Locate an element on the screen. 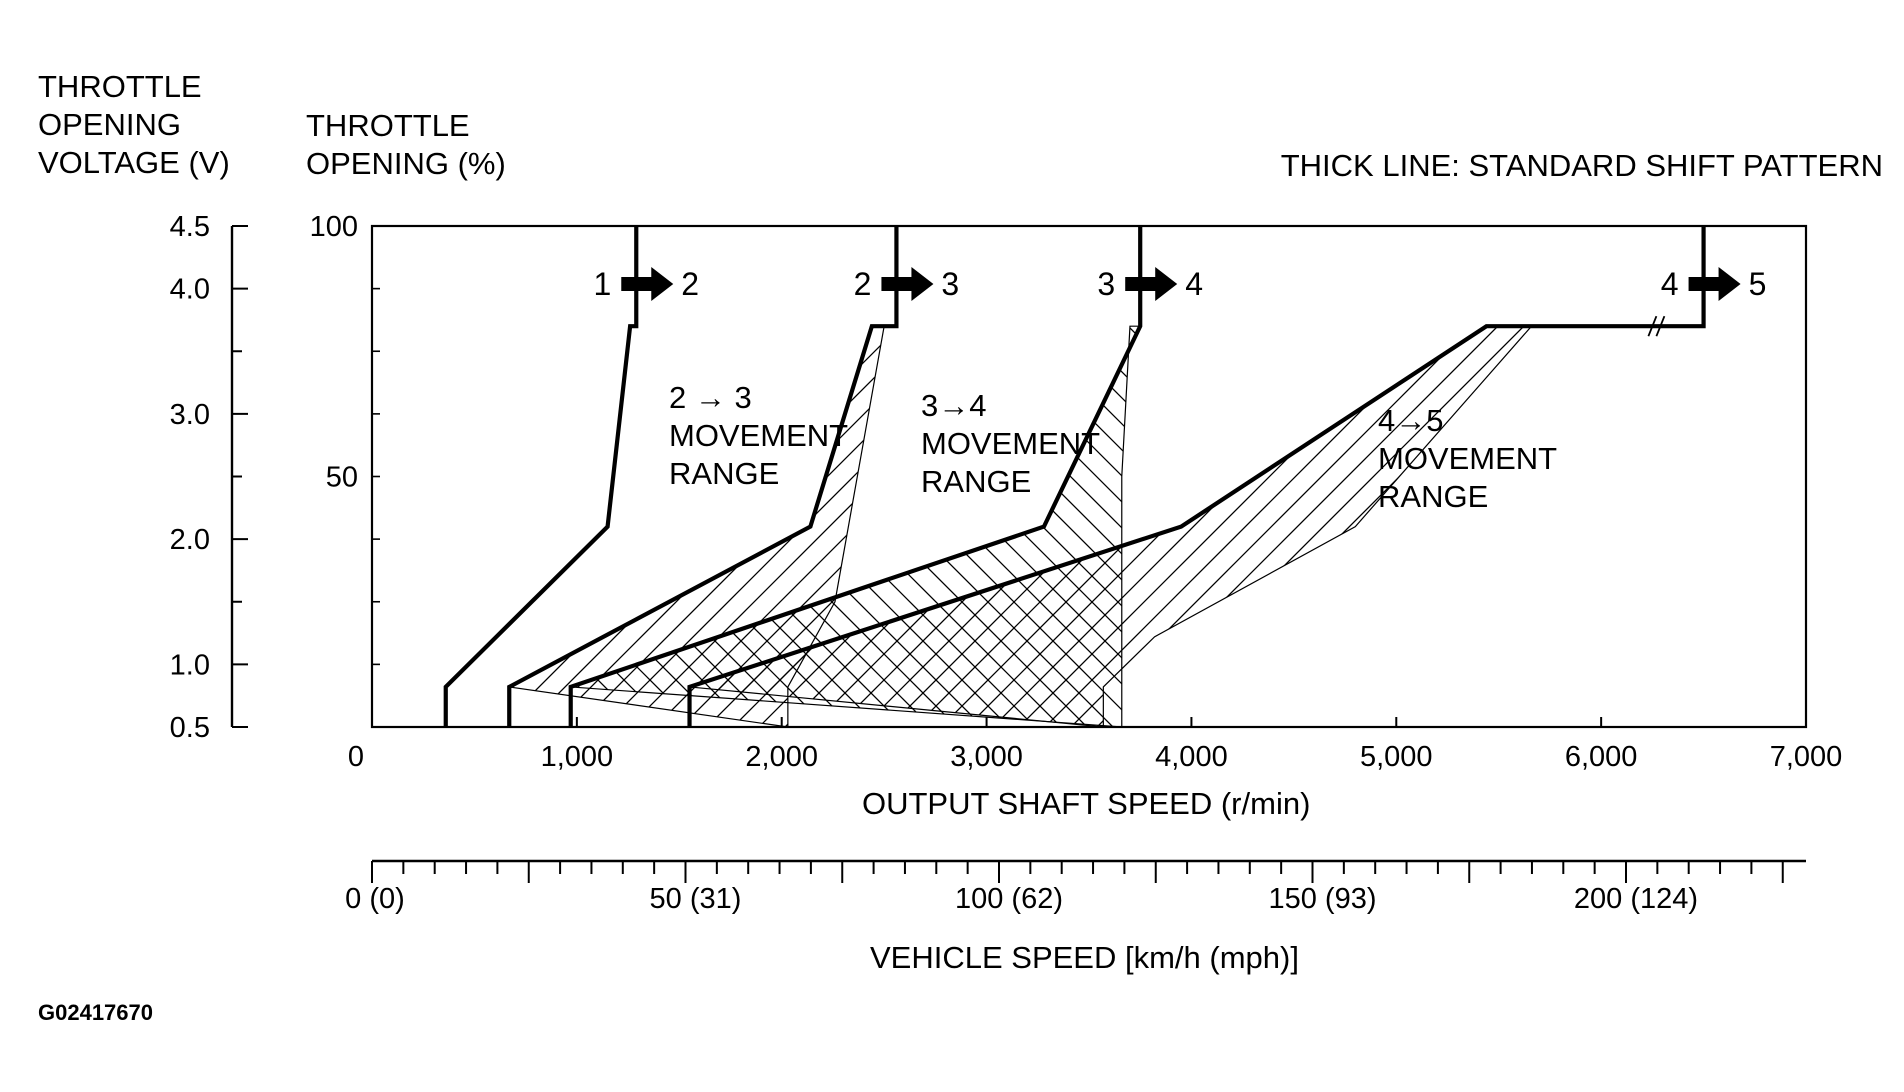 The width and height of the screenshot is (1904, 1092). y-axis-title: THROTTLE OPENING (%) is located at coordinates (406, 145).